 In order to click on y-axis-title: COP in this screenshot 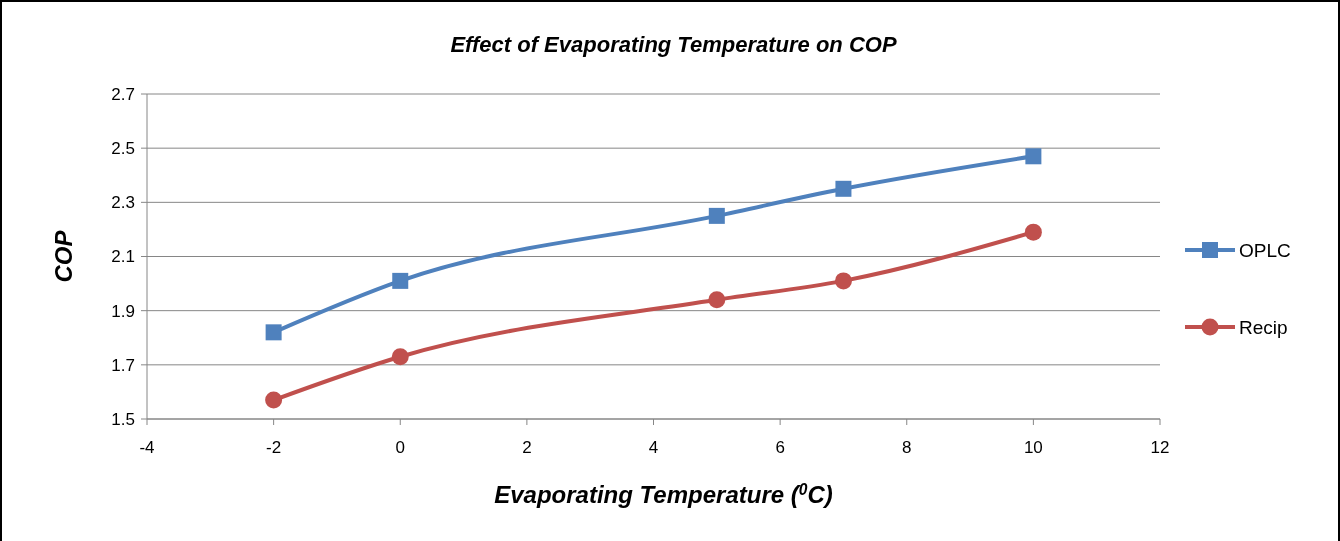, I will do `click(63, 256)`.